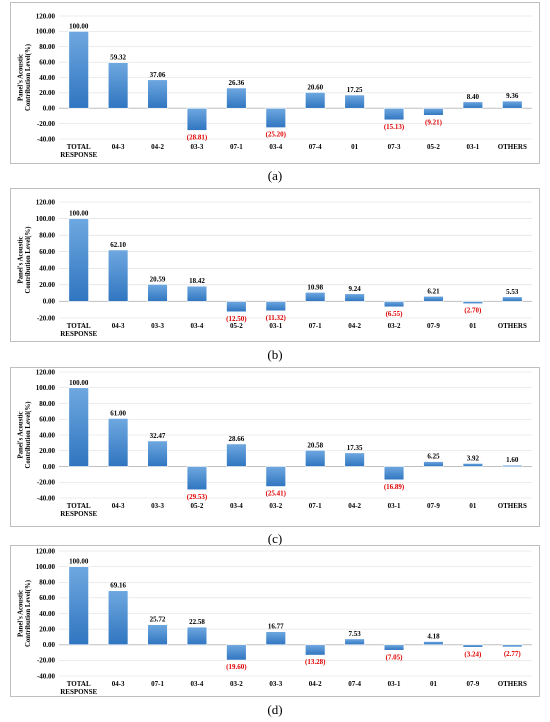 This screenshot has height=722, width=550. Describe the element at coordinates (512, 147) in the screenshot. I see `x-category-label: OTHERS` at that location.